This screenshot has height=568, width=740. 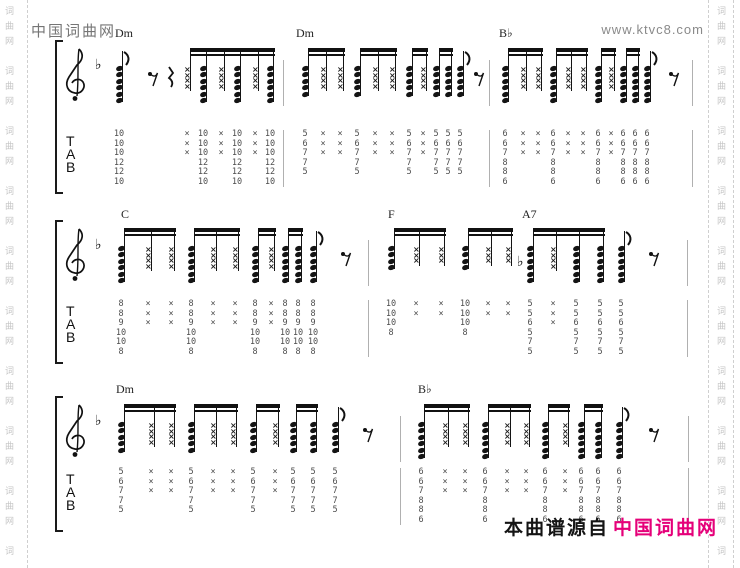 What do you see at coordinates (71, 154) in the screenshot?
I see `tab-clef-letter: A` at bounding box center [71, 154].